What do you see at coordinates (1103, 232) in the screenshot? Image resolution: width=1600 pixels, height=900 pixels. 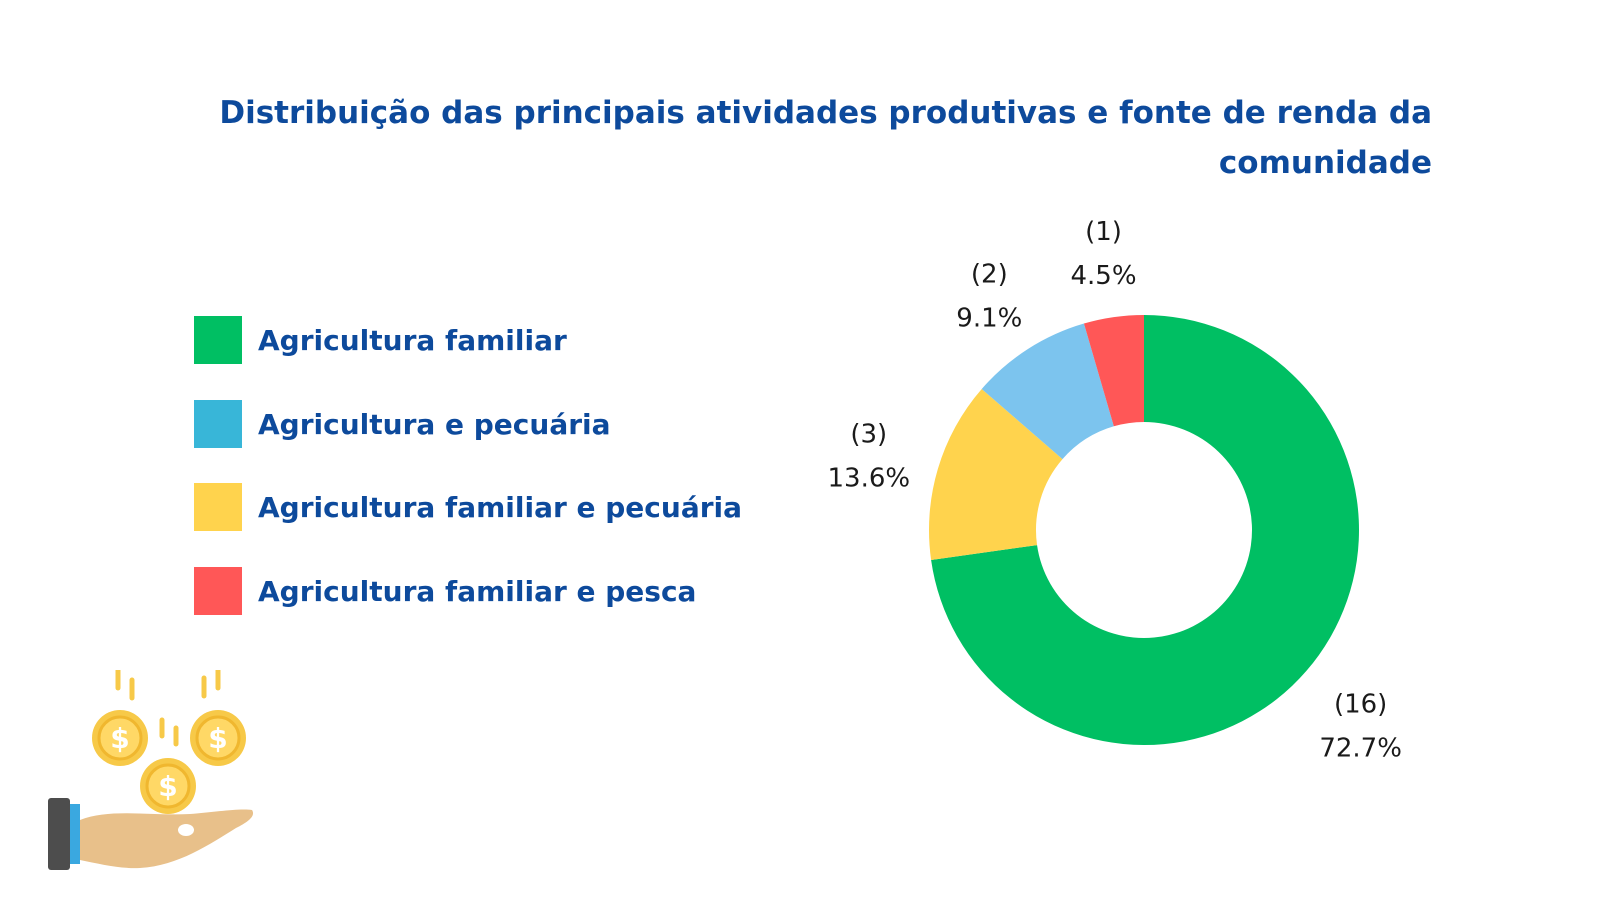 I see `slice-count-label: (1)` at bounding box center [1103, 232].